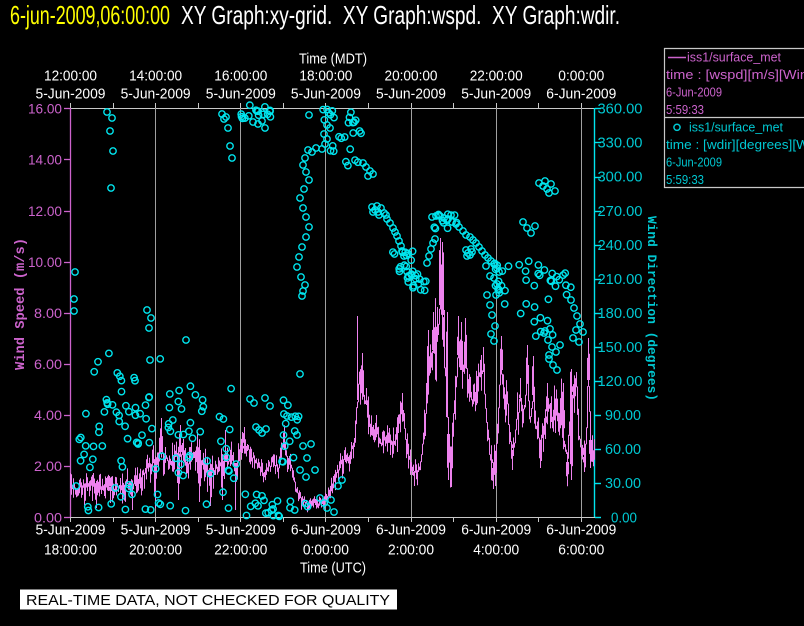 The image size is (804, 626). What do you see at coordinates (45, 109) in the screenshot?
I see `svg-text: 16.00` at bounding box center [45, 109].